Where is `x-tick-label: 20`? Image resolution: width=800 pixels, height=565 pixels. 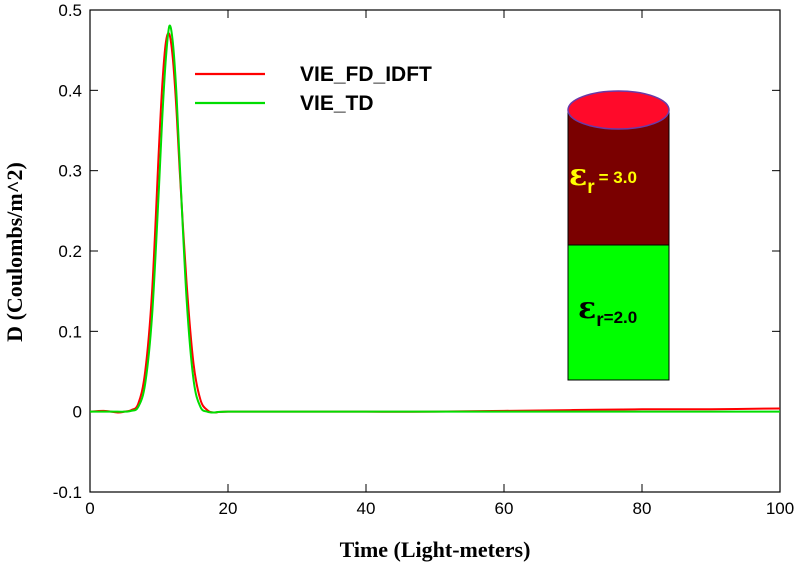 x-tick-label: 20 is located at coordinates (228, 508).